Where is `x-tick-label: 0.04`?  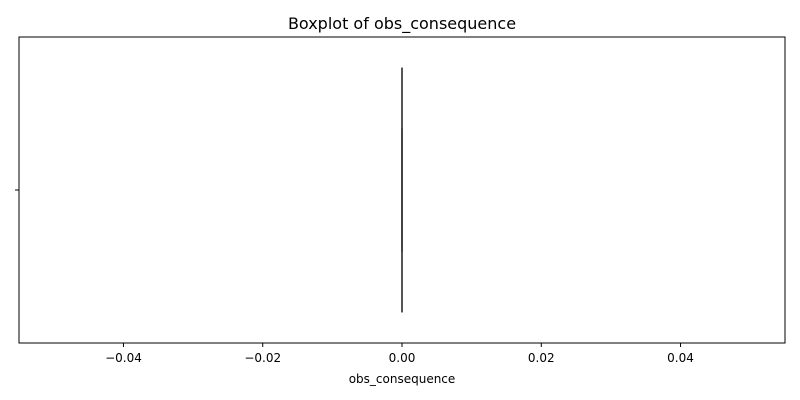
x-tick-label: 0.04 is located at coordinates (680, 358).